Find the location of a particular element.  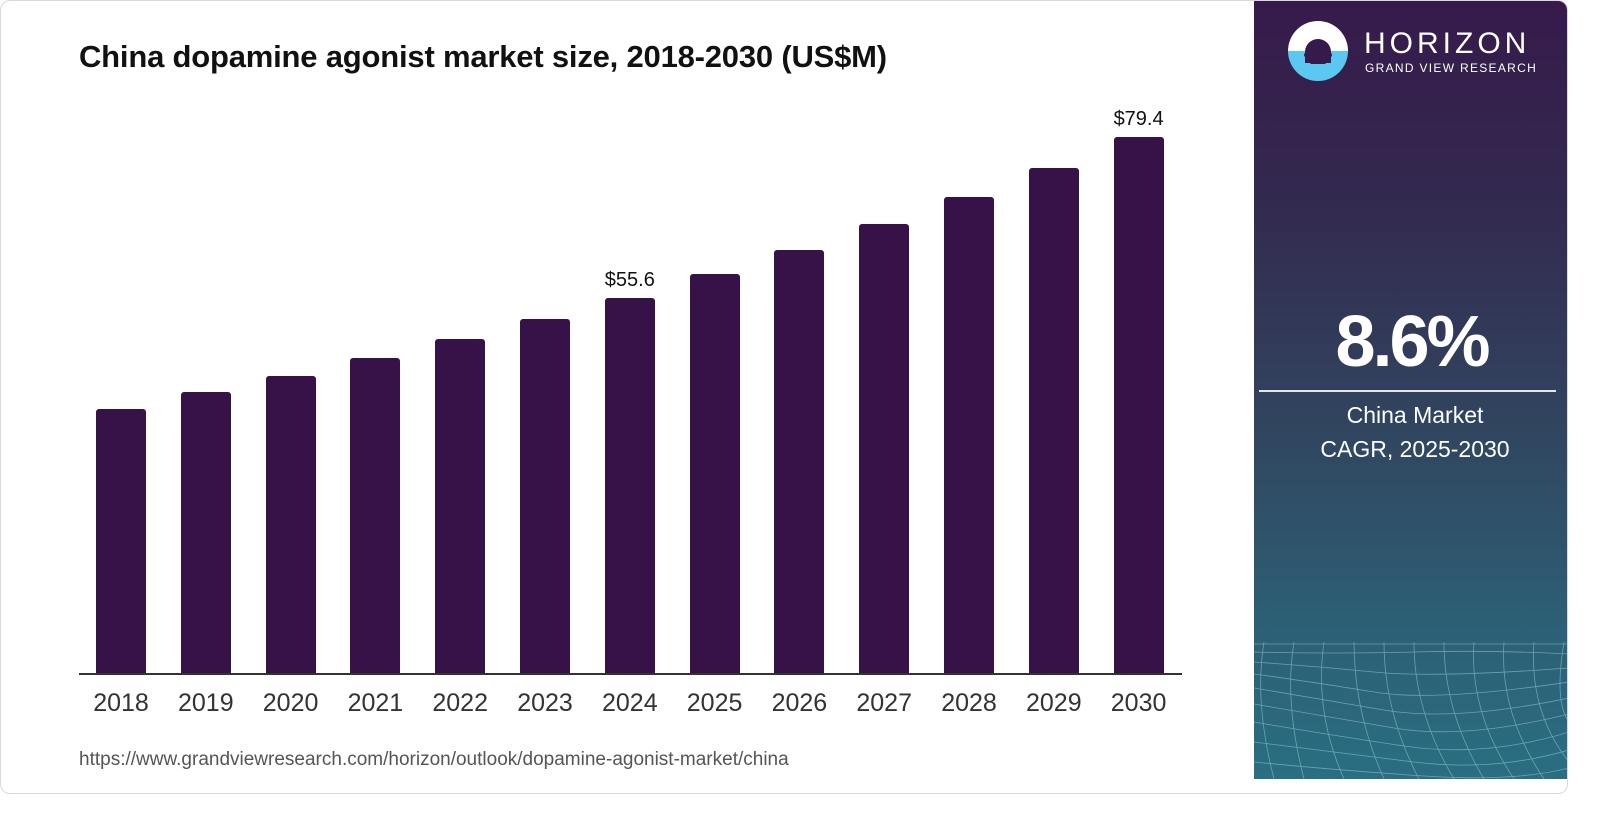

x-tick-label: 2022 is located at coordinates (460, 703).